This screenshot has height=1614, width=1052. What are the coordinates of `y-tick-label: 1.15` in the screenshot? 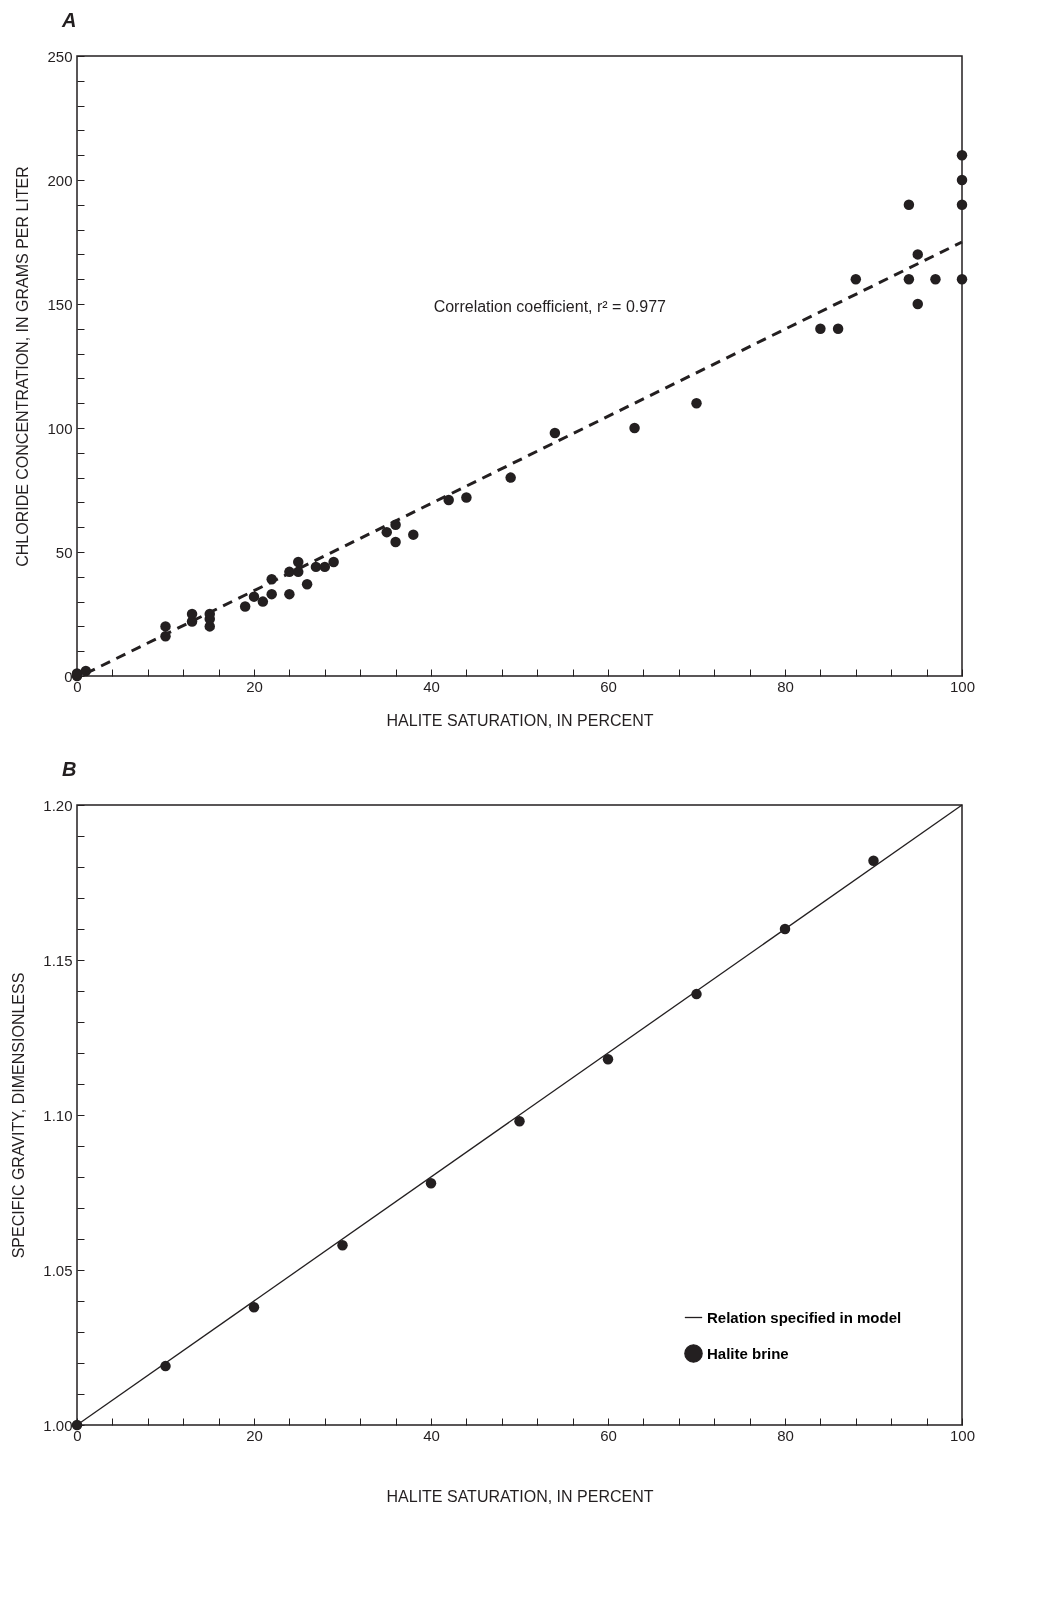 It's located at (58, 960).